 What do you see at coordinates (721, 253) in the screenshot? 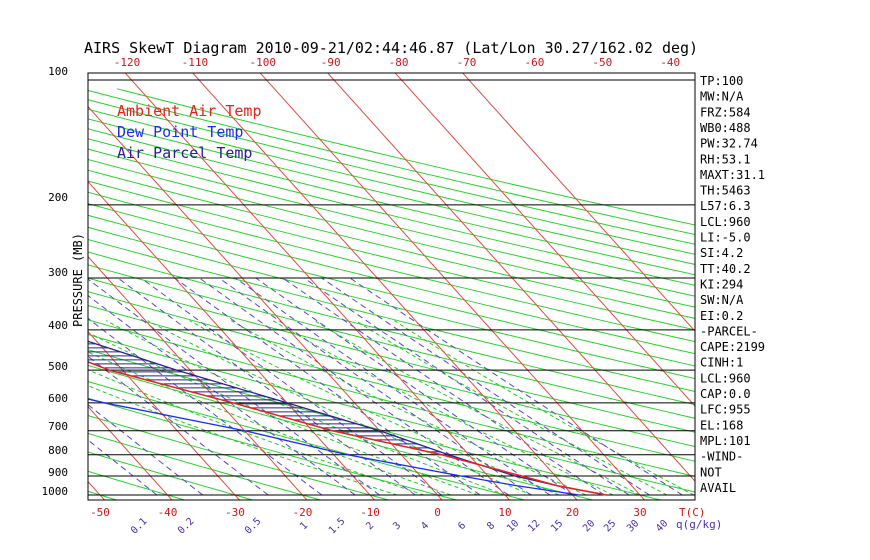
I see `index-text: SI:4.2` at bounding box center [721, 253].